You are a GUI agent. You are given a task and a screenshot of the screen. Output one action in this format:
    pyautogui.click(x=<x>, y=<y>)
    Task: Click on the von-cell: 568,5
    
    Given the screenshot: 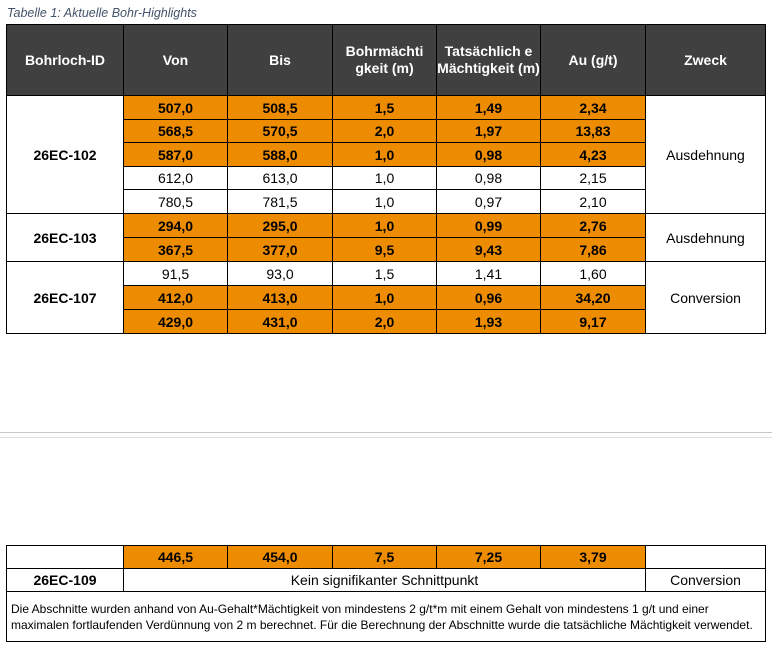 What is the action you would take?
    pyautogui.click(x=175, y=131)
    